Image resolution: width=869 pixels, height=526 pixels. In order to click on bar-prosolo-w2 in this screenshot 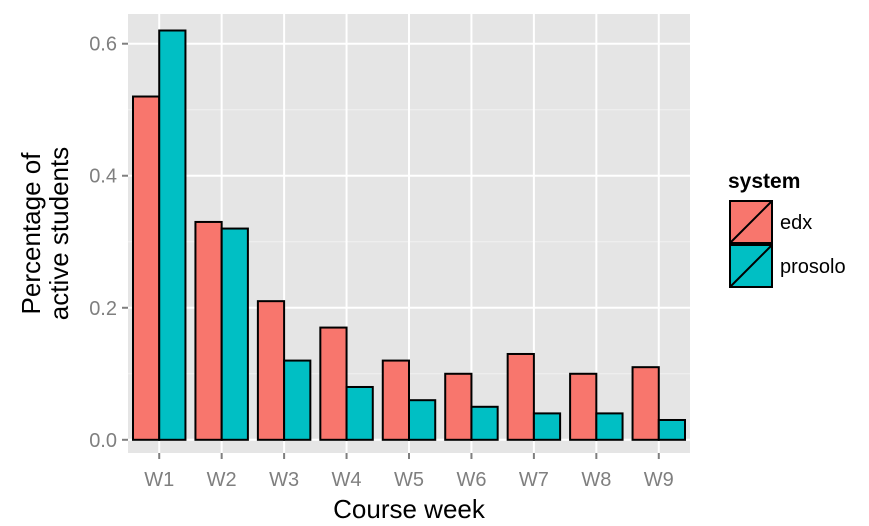, I will do `click(234, 334)`.